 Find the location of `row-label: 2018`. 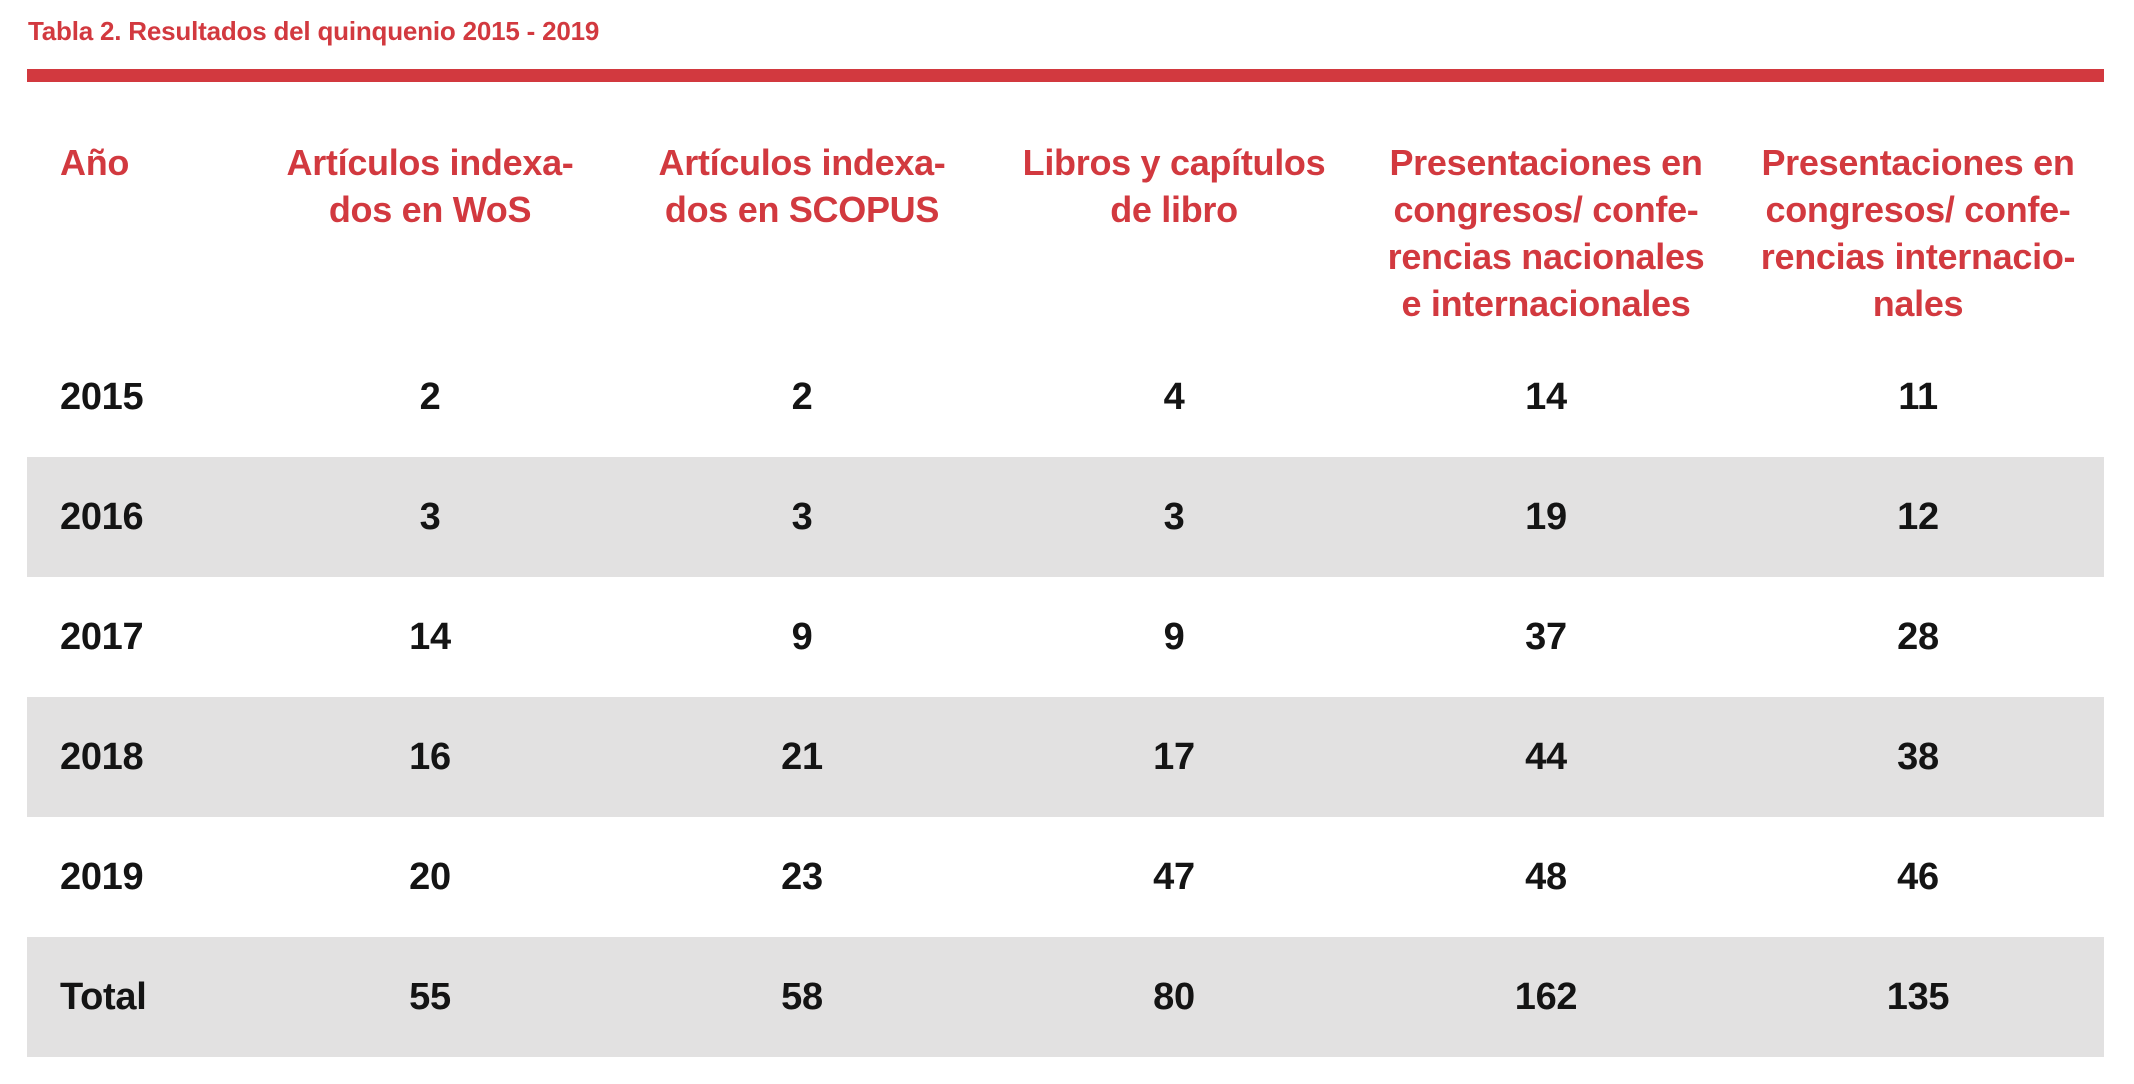

row-label: 2018 is located at coordinates (102, 756).